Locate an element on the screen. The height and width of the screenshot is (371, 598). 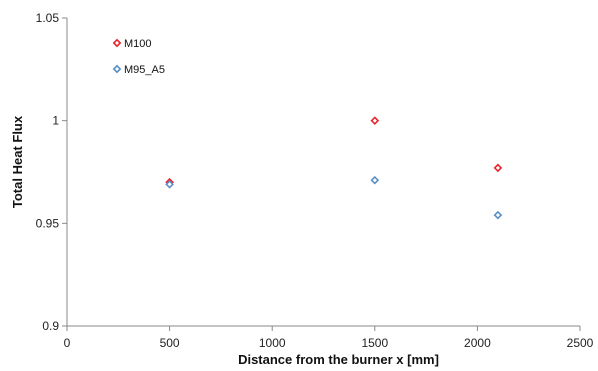
x-tick-label: 2500 is located at coordinates (580, 343).